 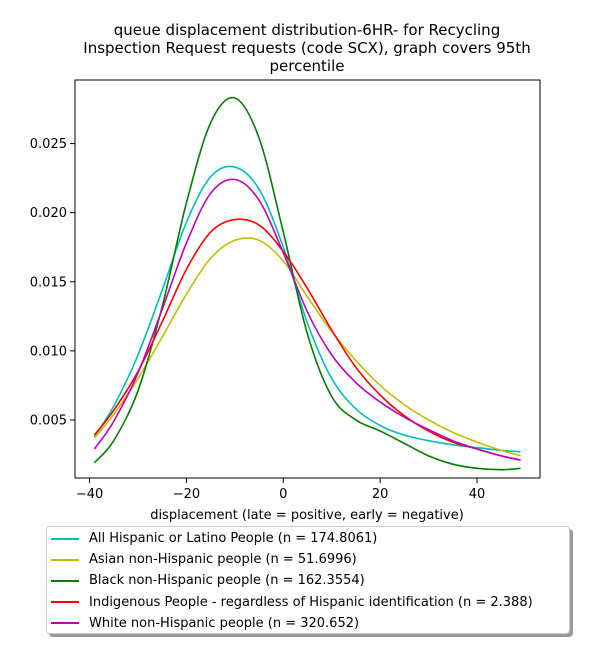 What do you see at coordinates (306, 66) in the screenshot?
I see `title-line-3: percentile` at bounding box center [306, 66].